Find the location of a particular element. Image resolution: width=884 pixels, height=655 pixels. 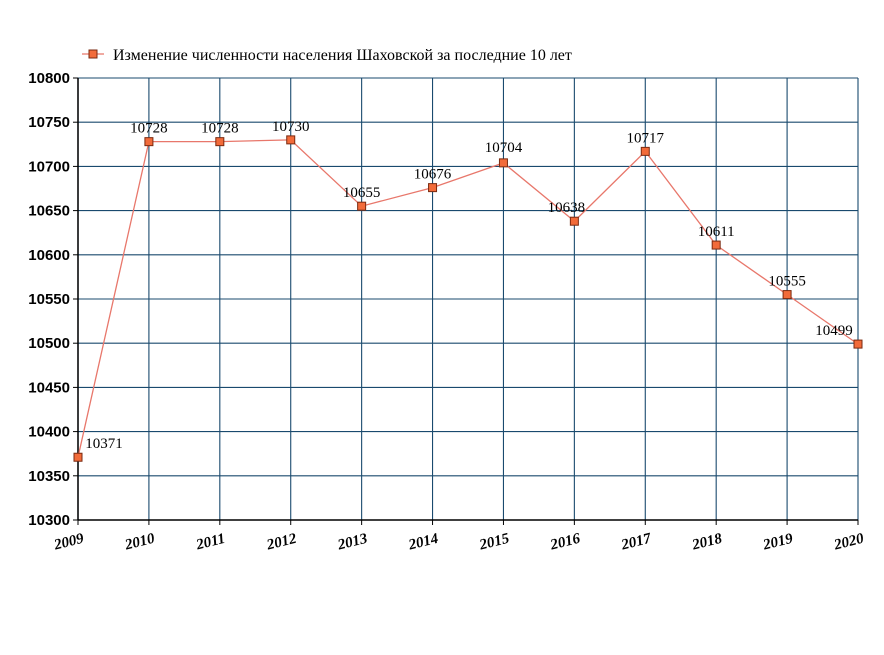

y-tick-label: 10700 is located at coordinates (49, 166).